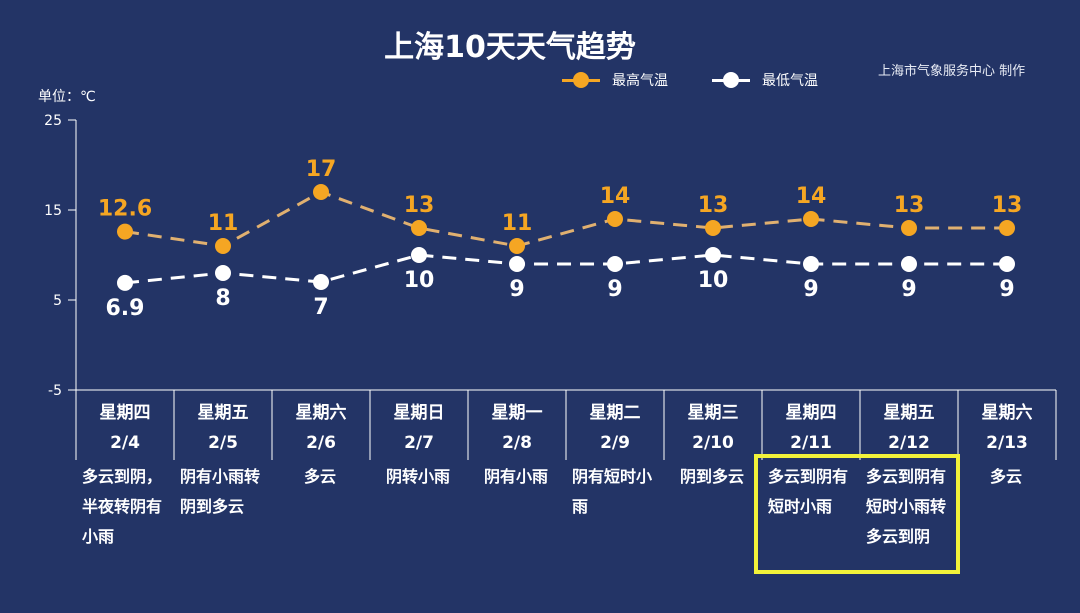 Image resolution: width=1080 pixels, height=613 pixels. I want to click on data-label-low: 6.9, so click(125, 308).